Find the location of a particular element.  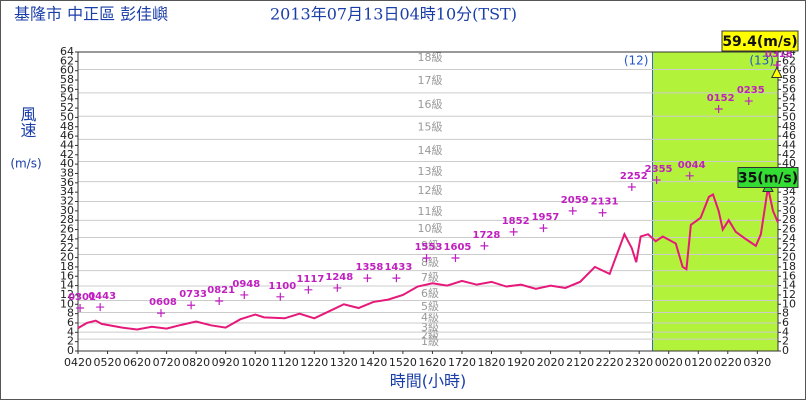

y-tick-label-right: 32 is located at coordinates (789, 201).